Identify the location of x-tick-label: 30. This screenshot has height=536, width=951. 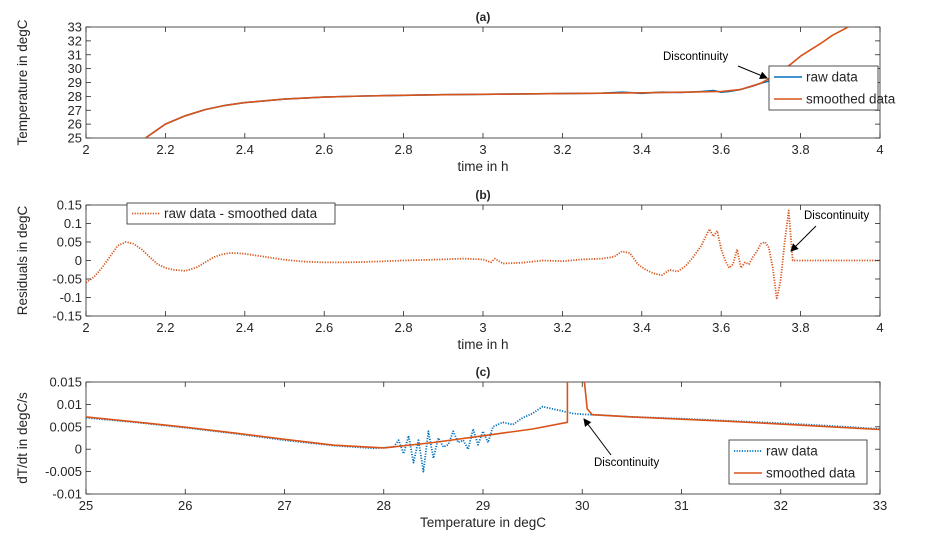
(582, 505).